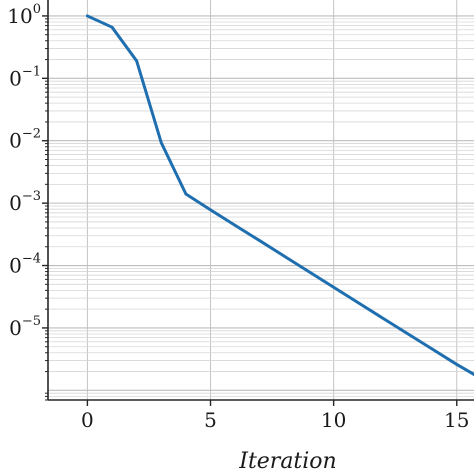  I want to click on y-tick-label-base: 10, so click(19, 16).